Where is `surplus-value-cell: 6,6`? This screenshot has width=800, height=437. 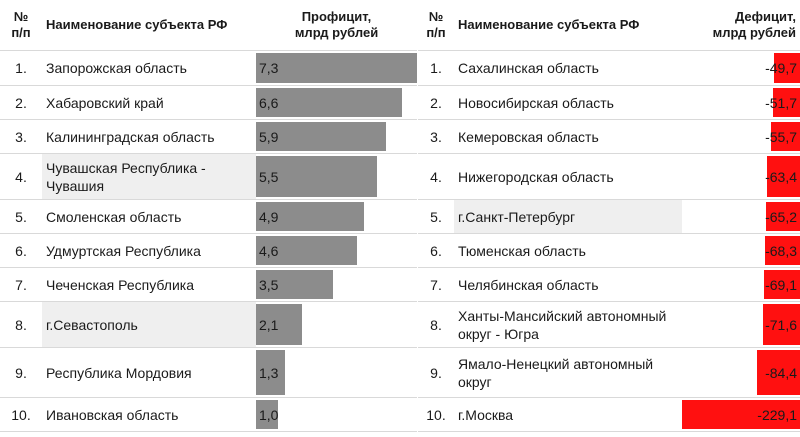 surplus-value-cell: 6,6 is located at coordinates (336, 102).